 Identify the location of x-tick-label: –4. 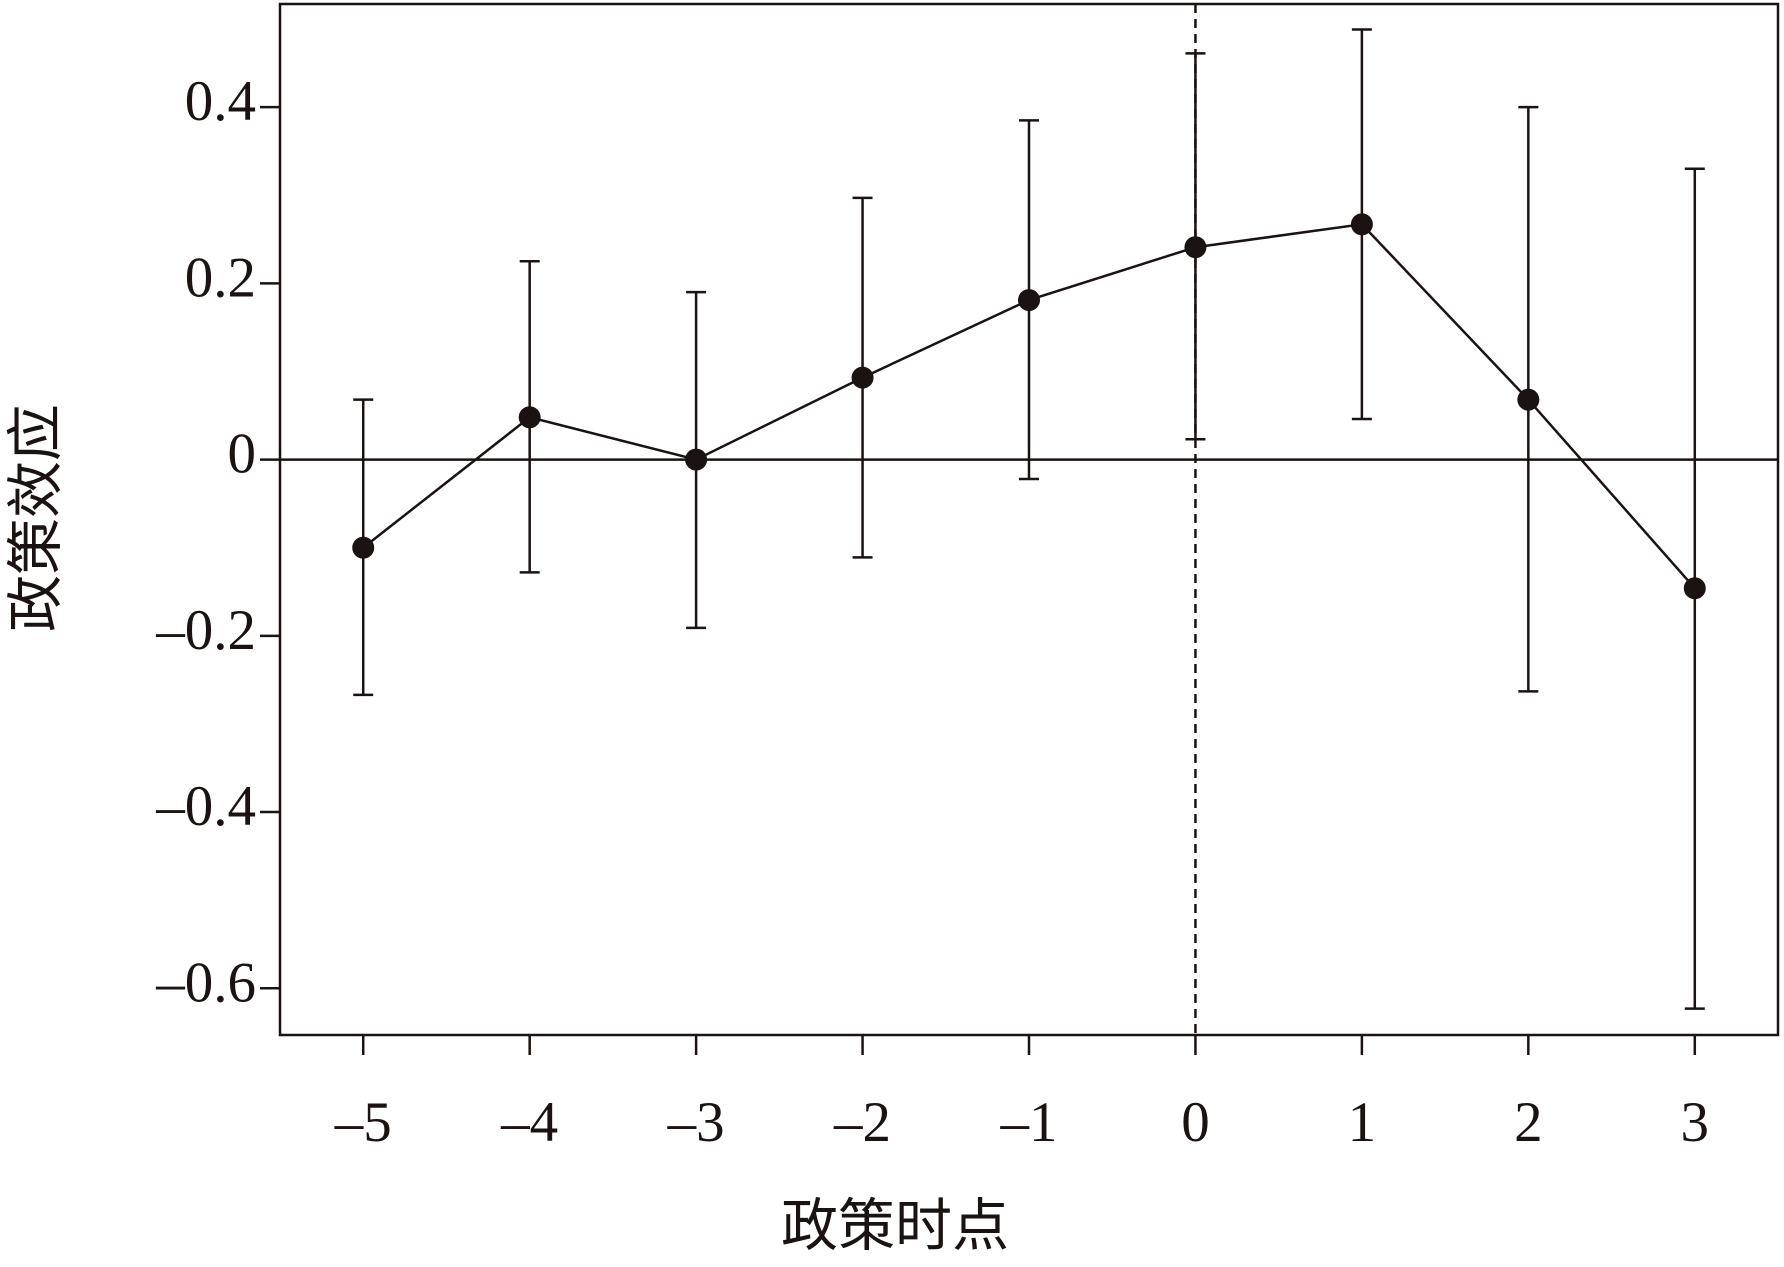
(529, 1122).